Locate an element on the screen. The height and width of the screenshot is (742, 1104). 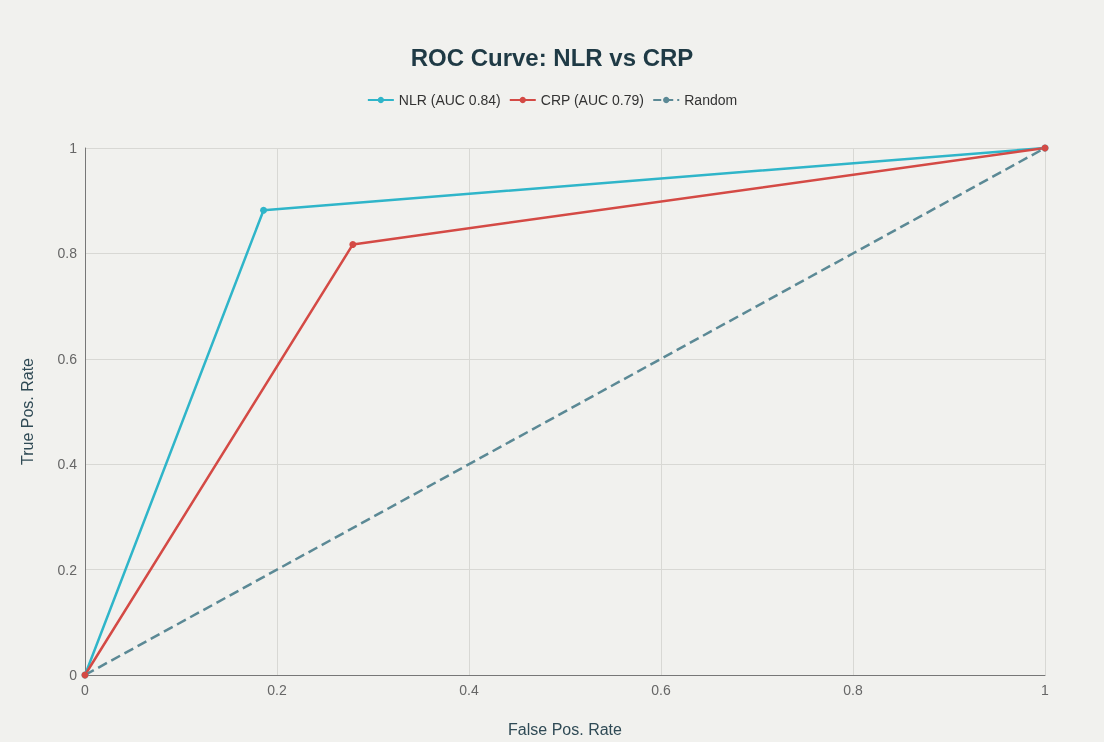
x-tick-label: 0.6 is located at coordinates (661, 690).